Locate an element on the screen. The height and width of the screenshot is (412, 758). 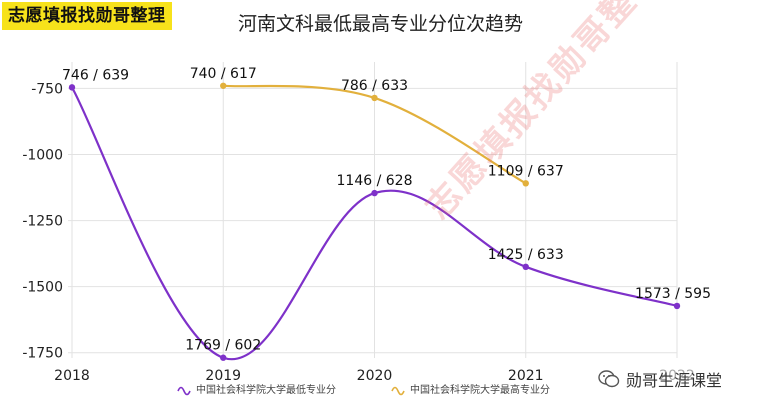
y-tick-label: -1250 is located at coordinates (42, 222).